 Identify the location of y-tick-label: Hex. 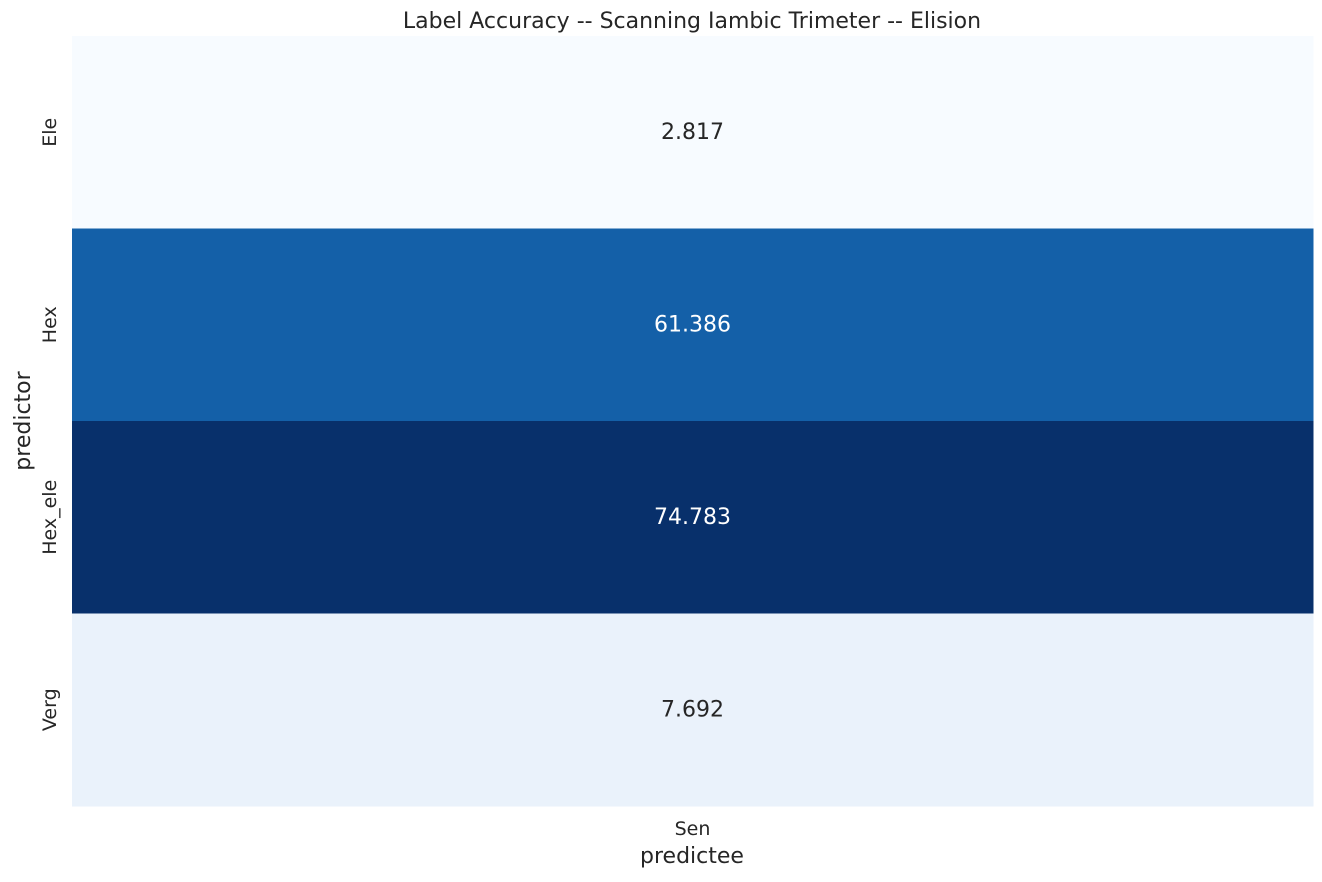
(50, 324).